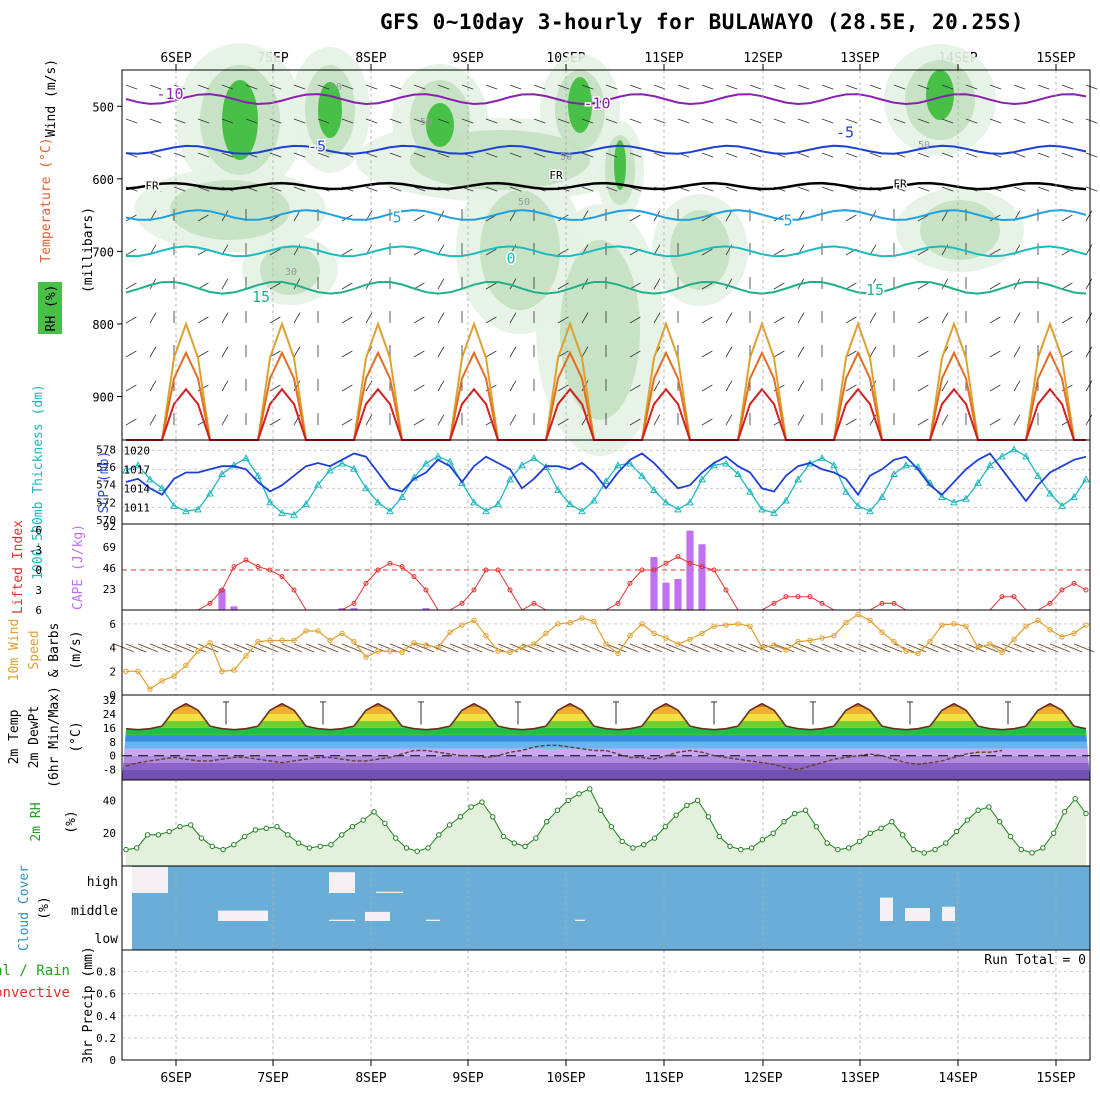 The height and width of the screenshot is (1100, 1100). What do you see at coordinates (152, 186) in the screenshot?
I see `contour-label: FR` at bounding box center [152, 186].